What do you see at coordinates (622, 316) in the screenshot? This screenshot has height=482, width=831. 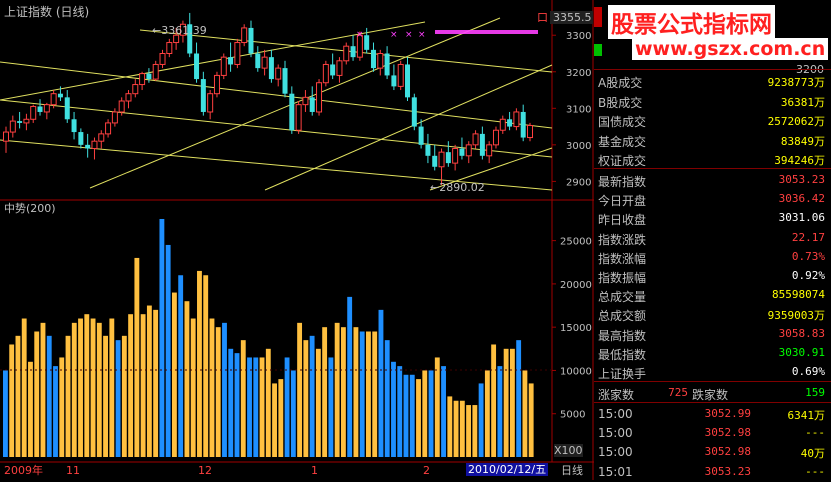 I see `quote-row-label: 总成交额` at bounding box center [622, 316].